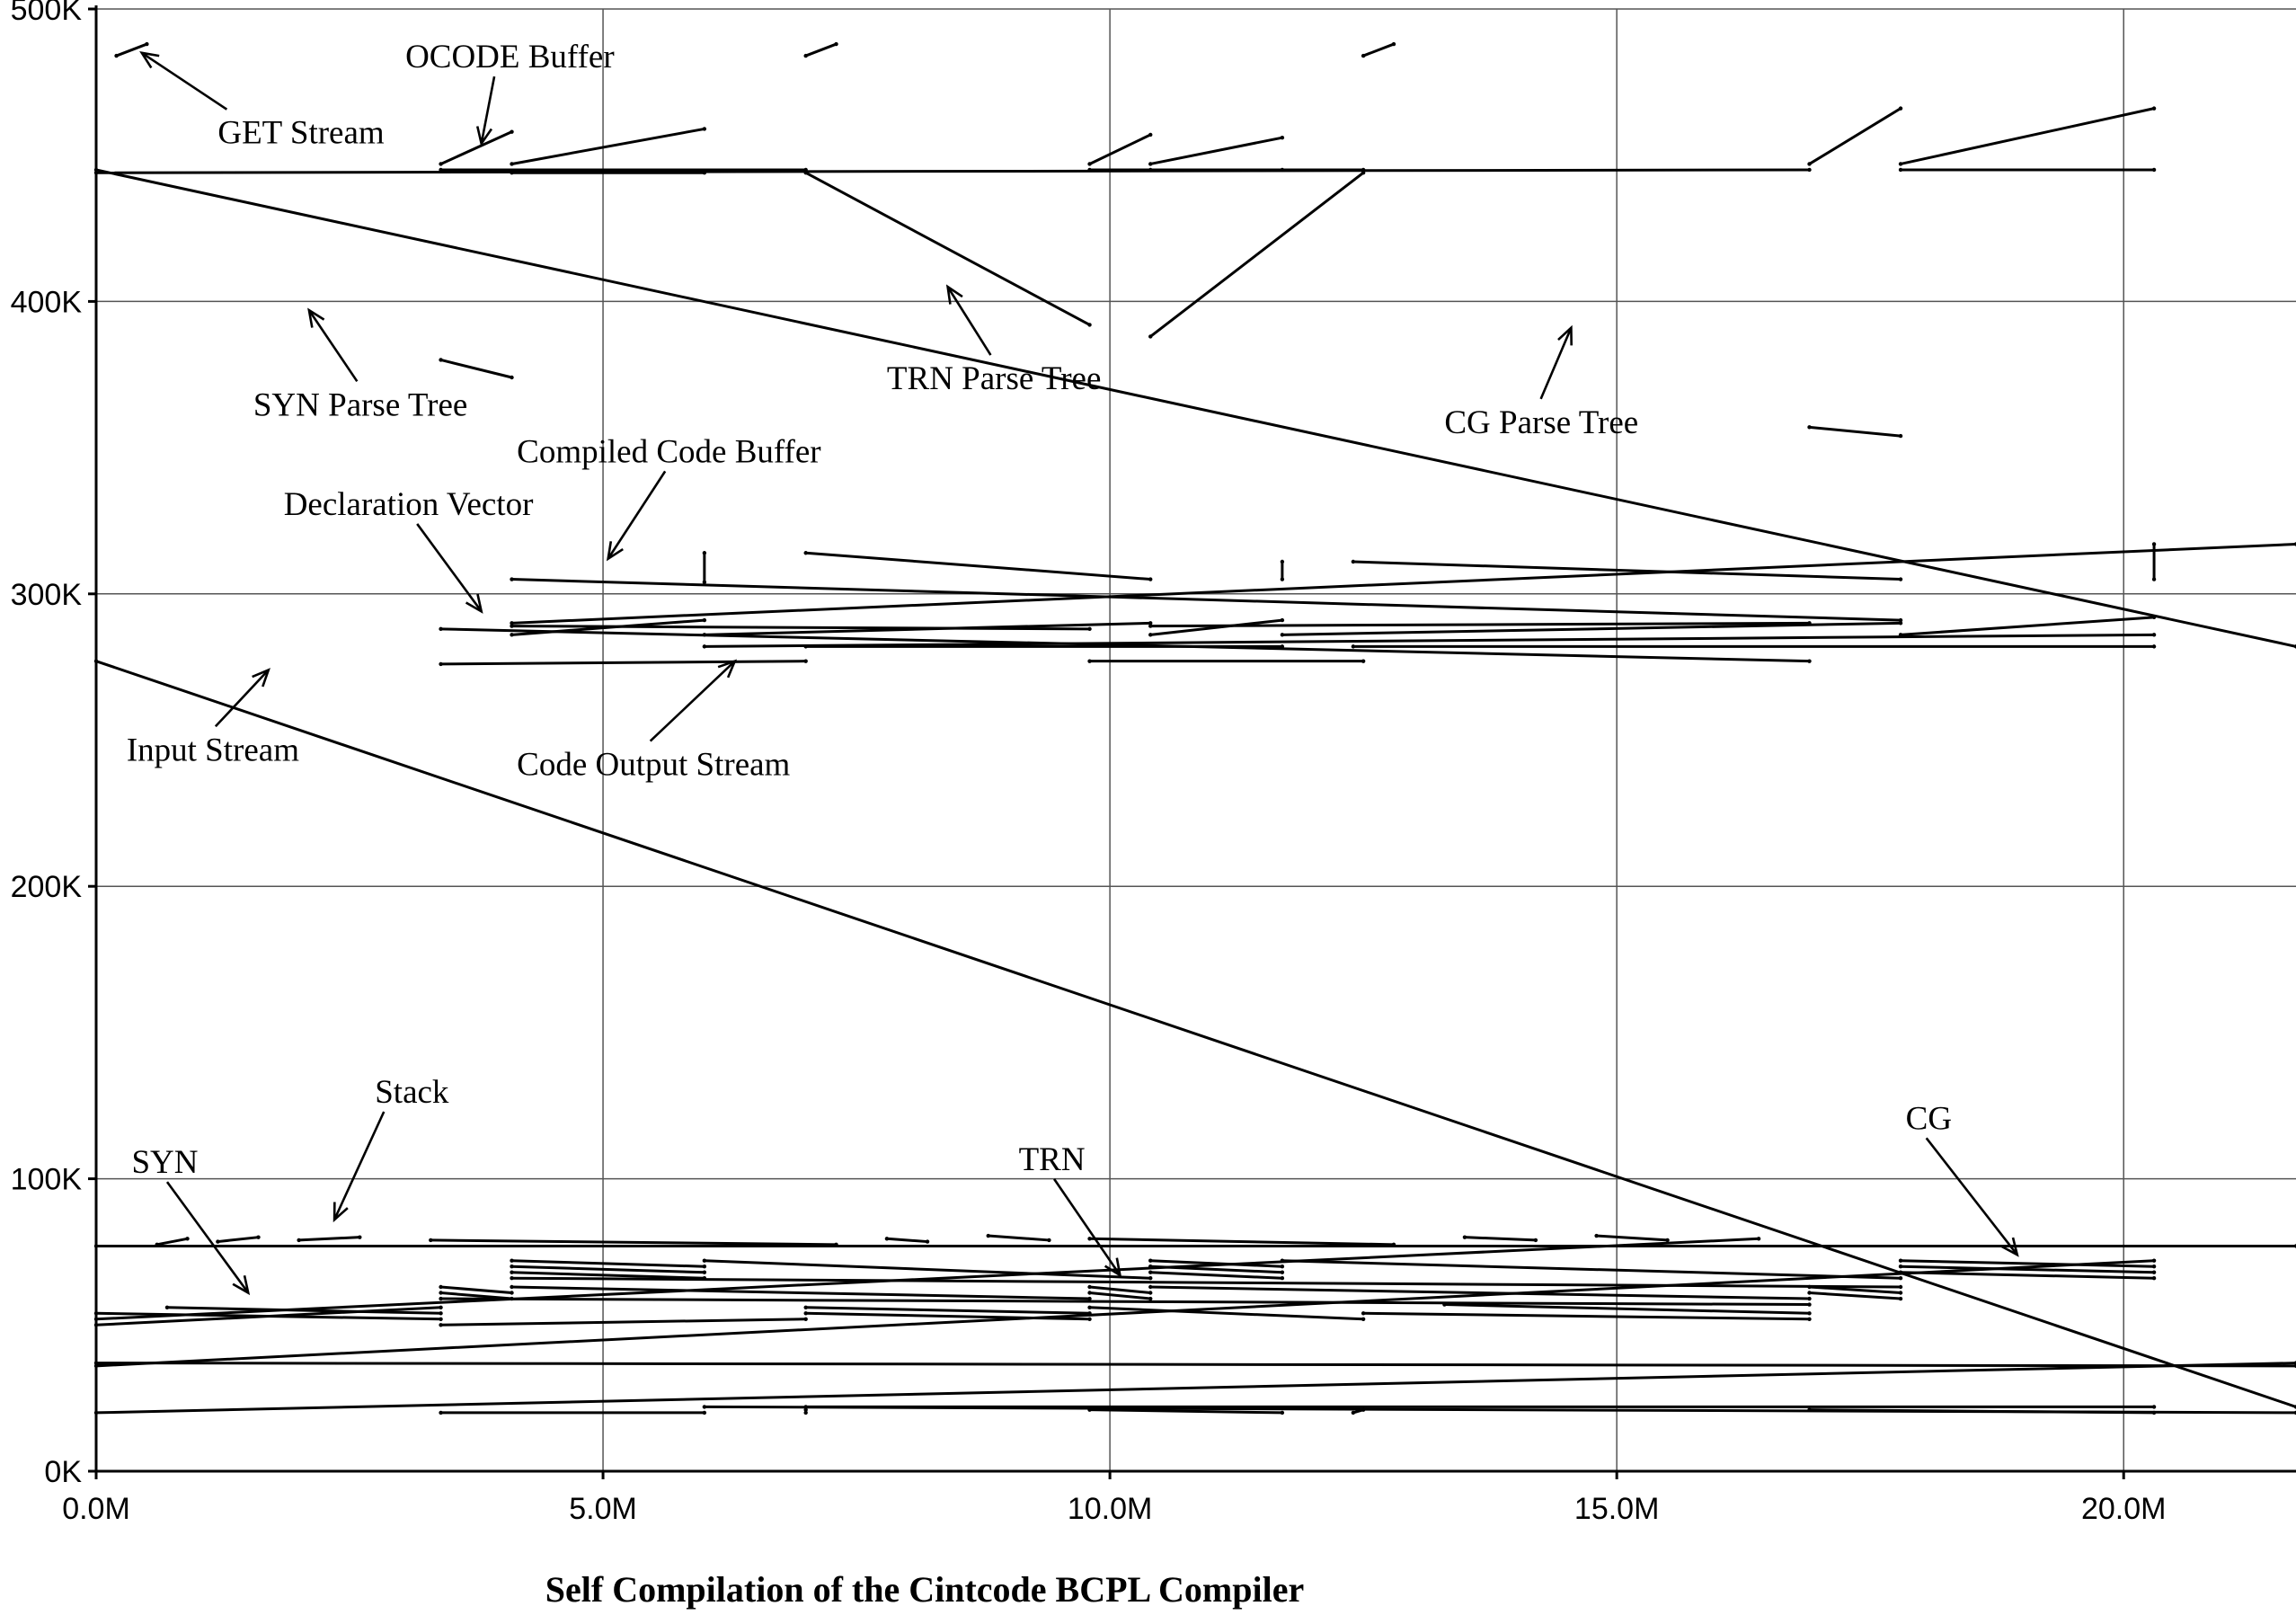 The image size is (2296, 1615). I want to click on x-tick-label: 15.0M, so click(1617, 1509).